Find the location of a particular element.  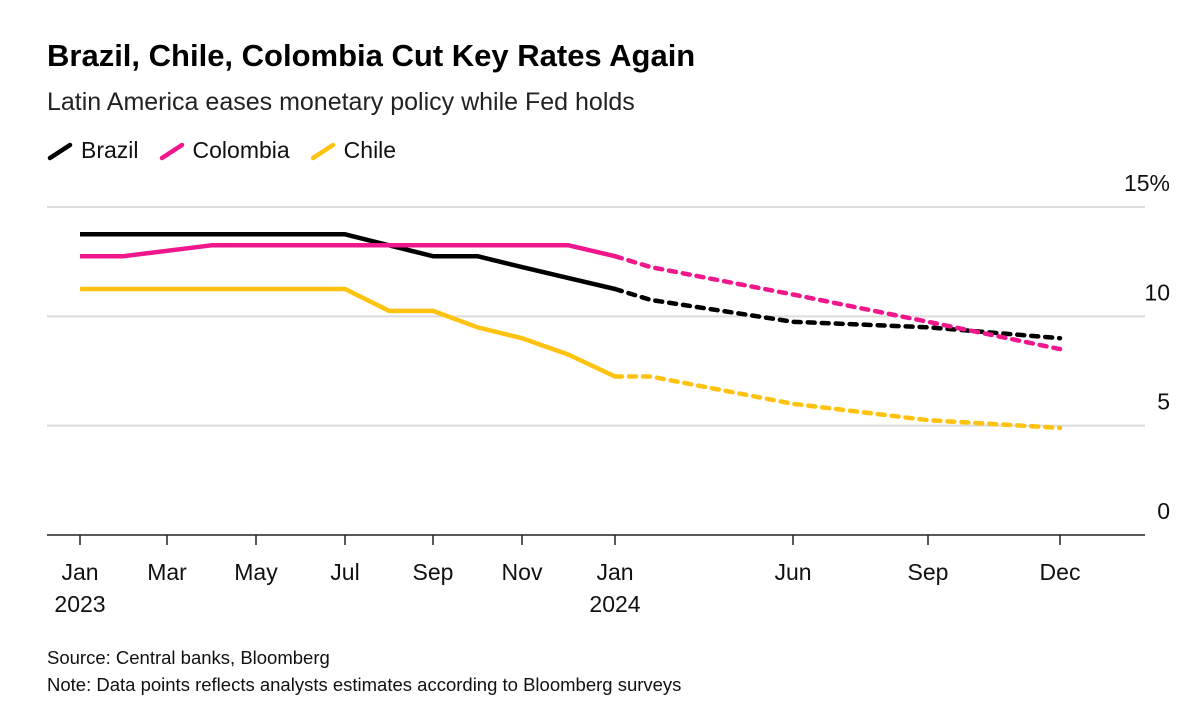

legend-item-chile: Chile is located at coordinates (353, 150).